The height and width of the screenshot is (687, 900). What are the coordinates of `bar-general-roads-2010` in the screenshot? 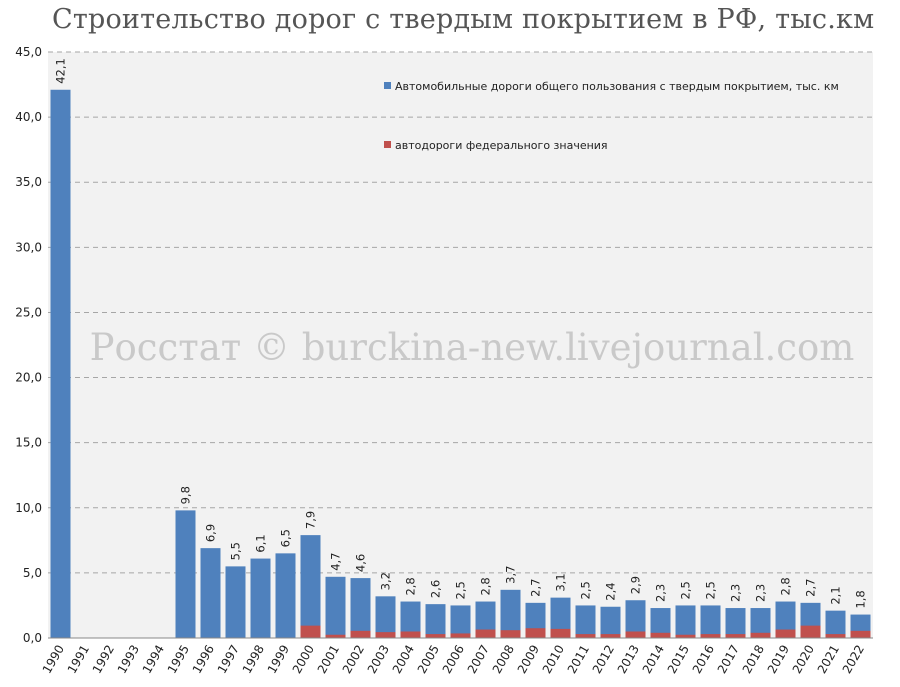 It's located at (560, 617).